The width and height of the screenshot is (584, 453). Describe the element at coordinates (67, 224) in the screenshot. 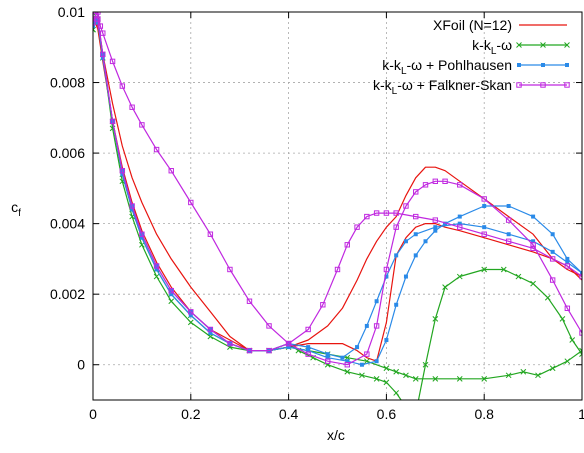

I see `y-tick-label: 0.004` at that location.